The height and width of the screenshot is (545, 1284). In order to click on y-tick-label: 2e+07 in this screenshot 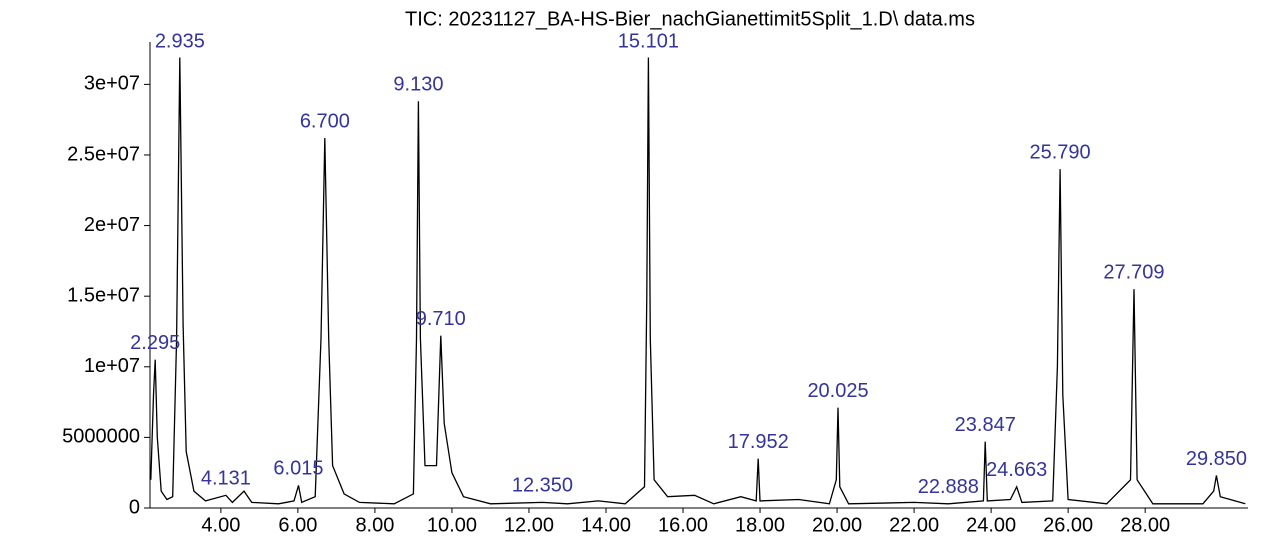, I will do `click(112, 225)`.